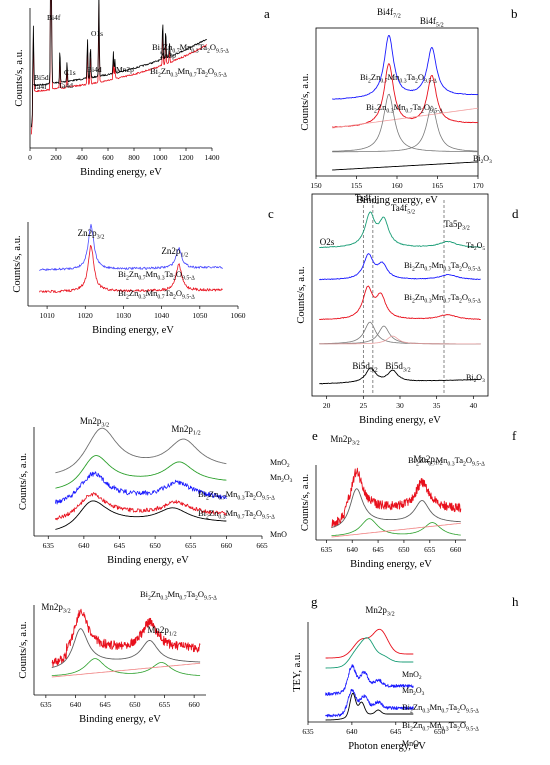  I want to click on x-tick-label: 1010, so click(47, 315).